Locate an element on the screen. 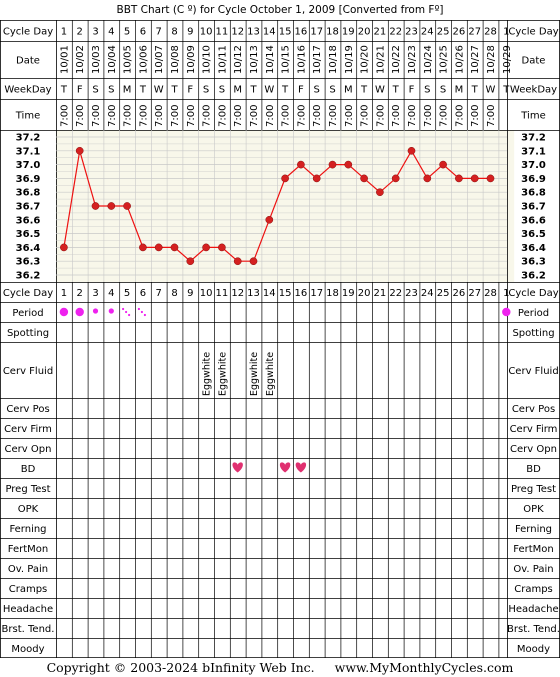 Image resolution: width=560 pixels, height=677 pixels. cycle-day-cell: 4 is located at coordinates (111, 32).